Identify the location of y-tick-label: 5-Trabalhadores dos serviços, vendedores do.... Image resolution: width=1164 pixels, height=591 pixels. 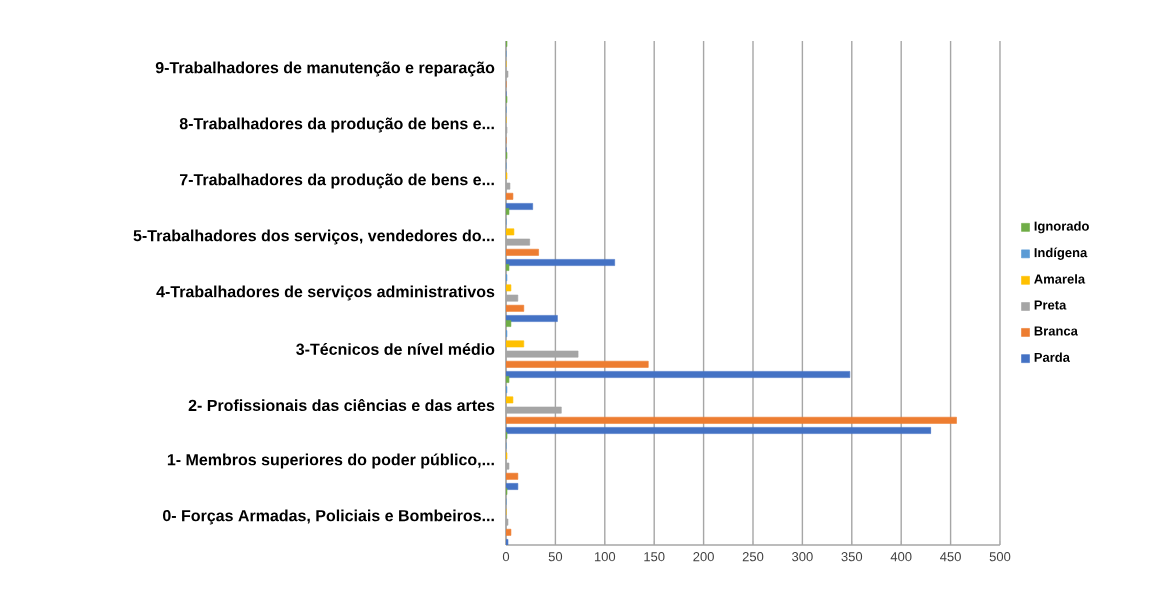
(313, 237).